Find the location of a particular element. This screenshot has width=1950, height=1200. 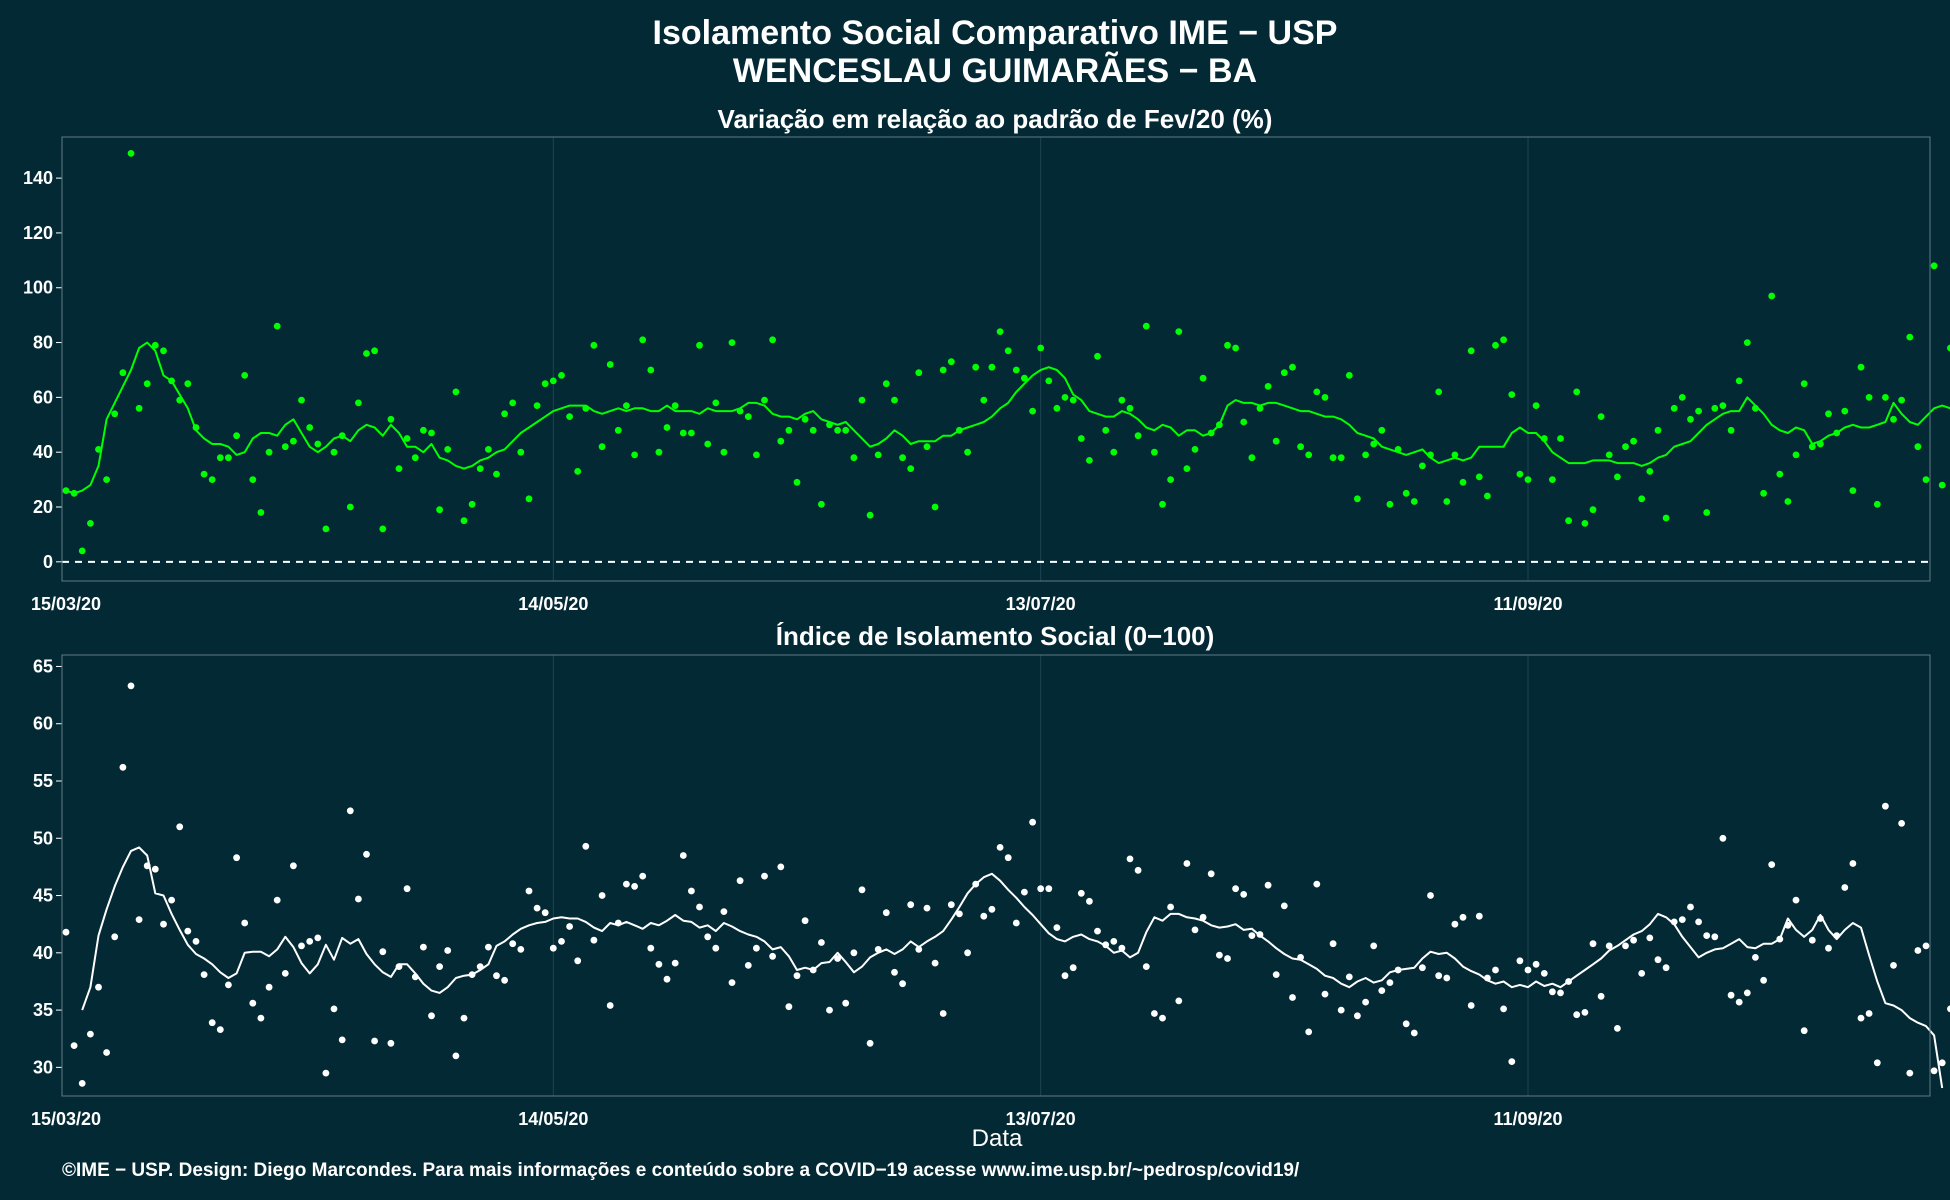

y-tick-label: 80 is located at coordinates (43, 343).